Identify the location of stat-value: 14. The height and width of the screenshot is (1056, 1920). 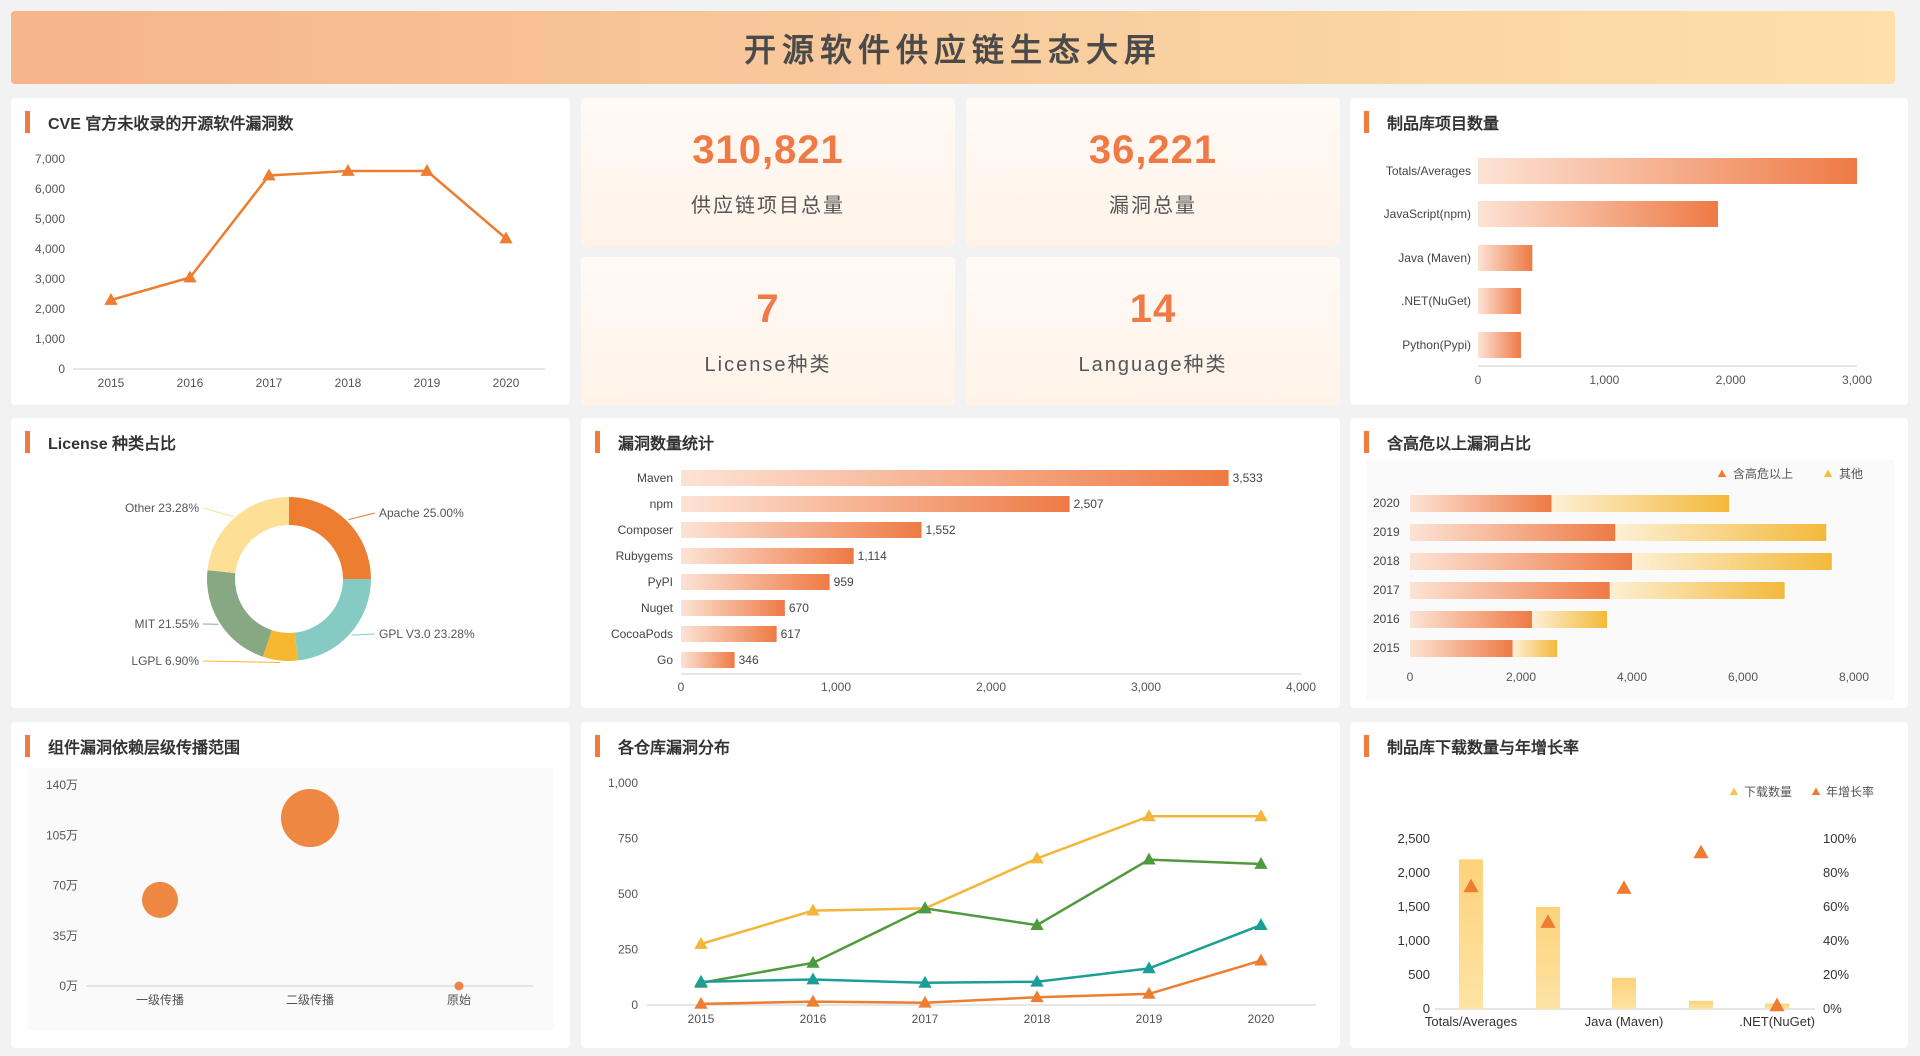
(1153, 309).